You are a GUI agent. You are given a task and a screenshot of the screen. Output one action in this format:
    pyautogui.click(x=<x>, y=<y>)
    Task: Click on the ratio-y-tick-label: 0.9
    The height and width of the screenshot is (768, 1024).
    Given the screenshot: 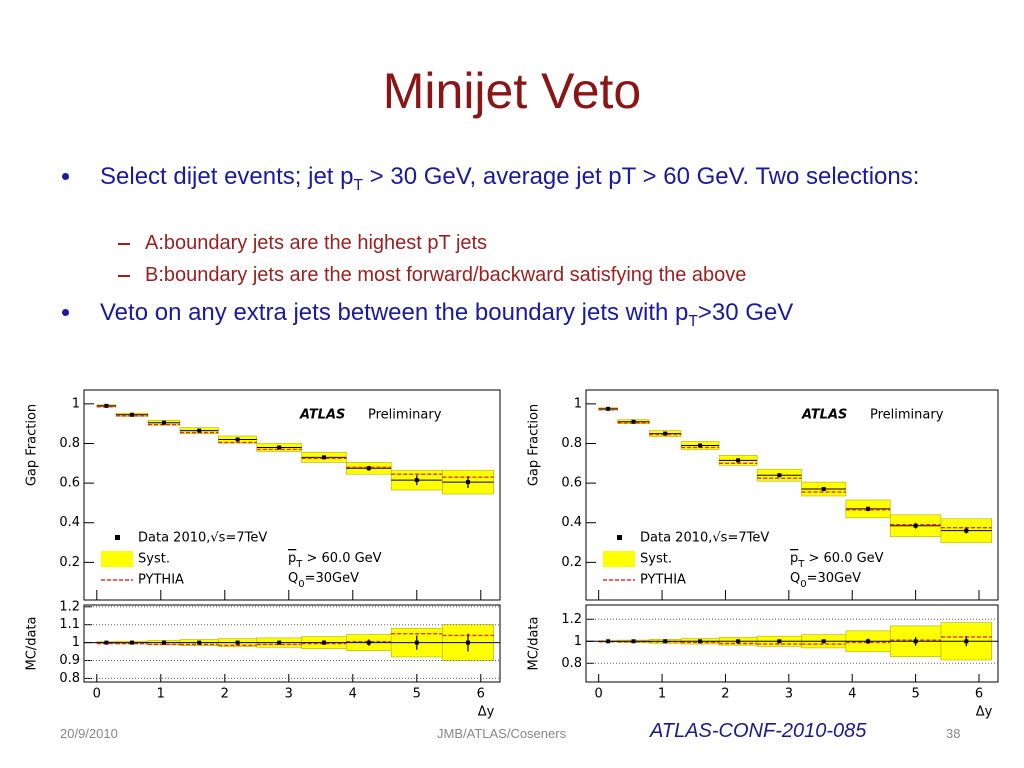 What is the action you would take?
    pyautogui.click(x=69, y=660)
    